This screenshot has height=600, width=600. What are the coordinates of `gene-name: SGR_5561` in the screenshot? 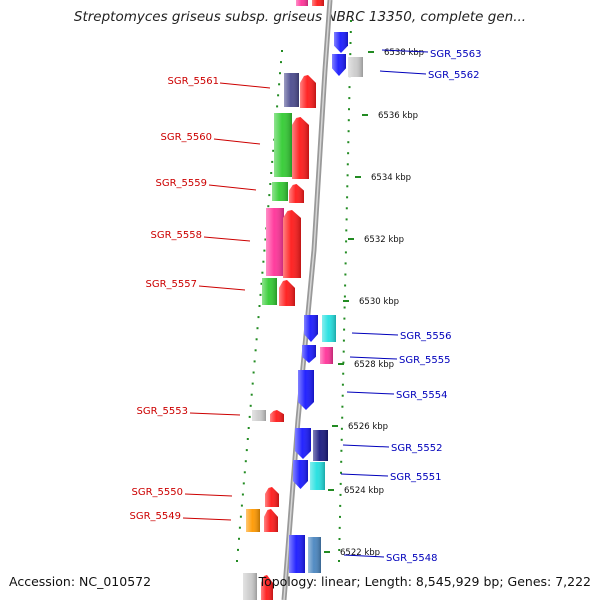 It's located at (194, 81).